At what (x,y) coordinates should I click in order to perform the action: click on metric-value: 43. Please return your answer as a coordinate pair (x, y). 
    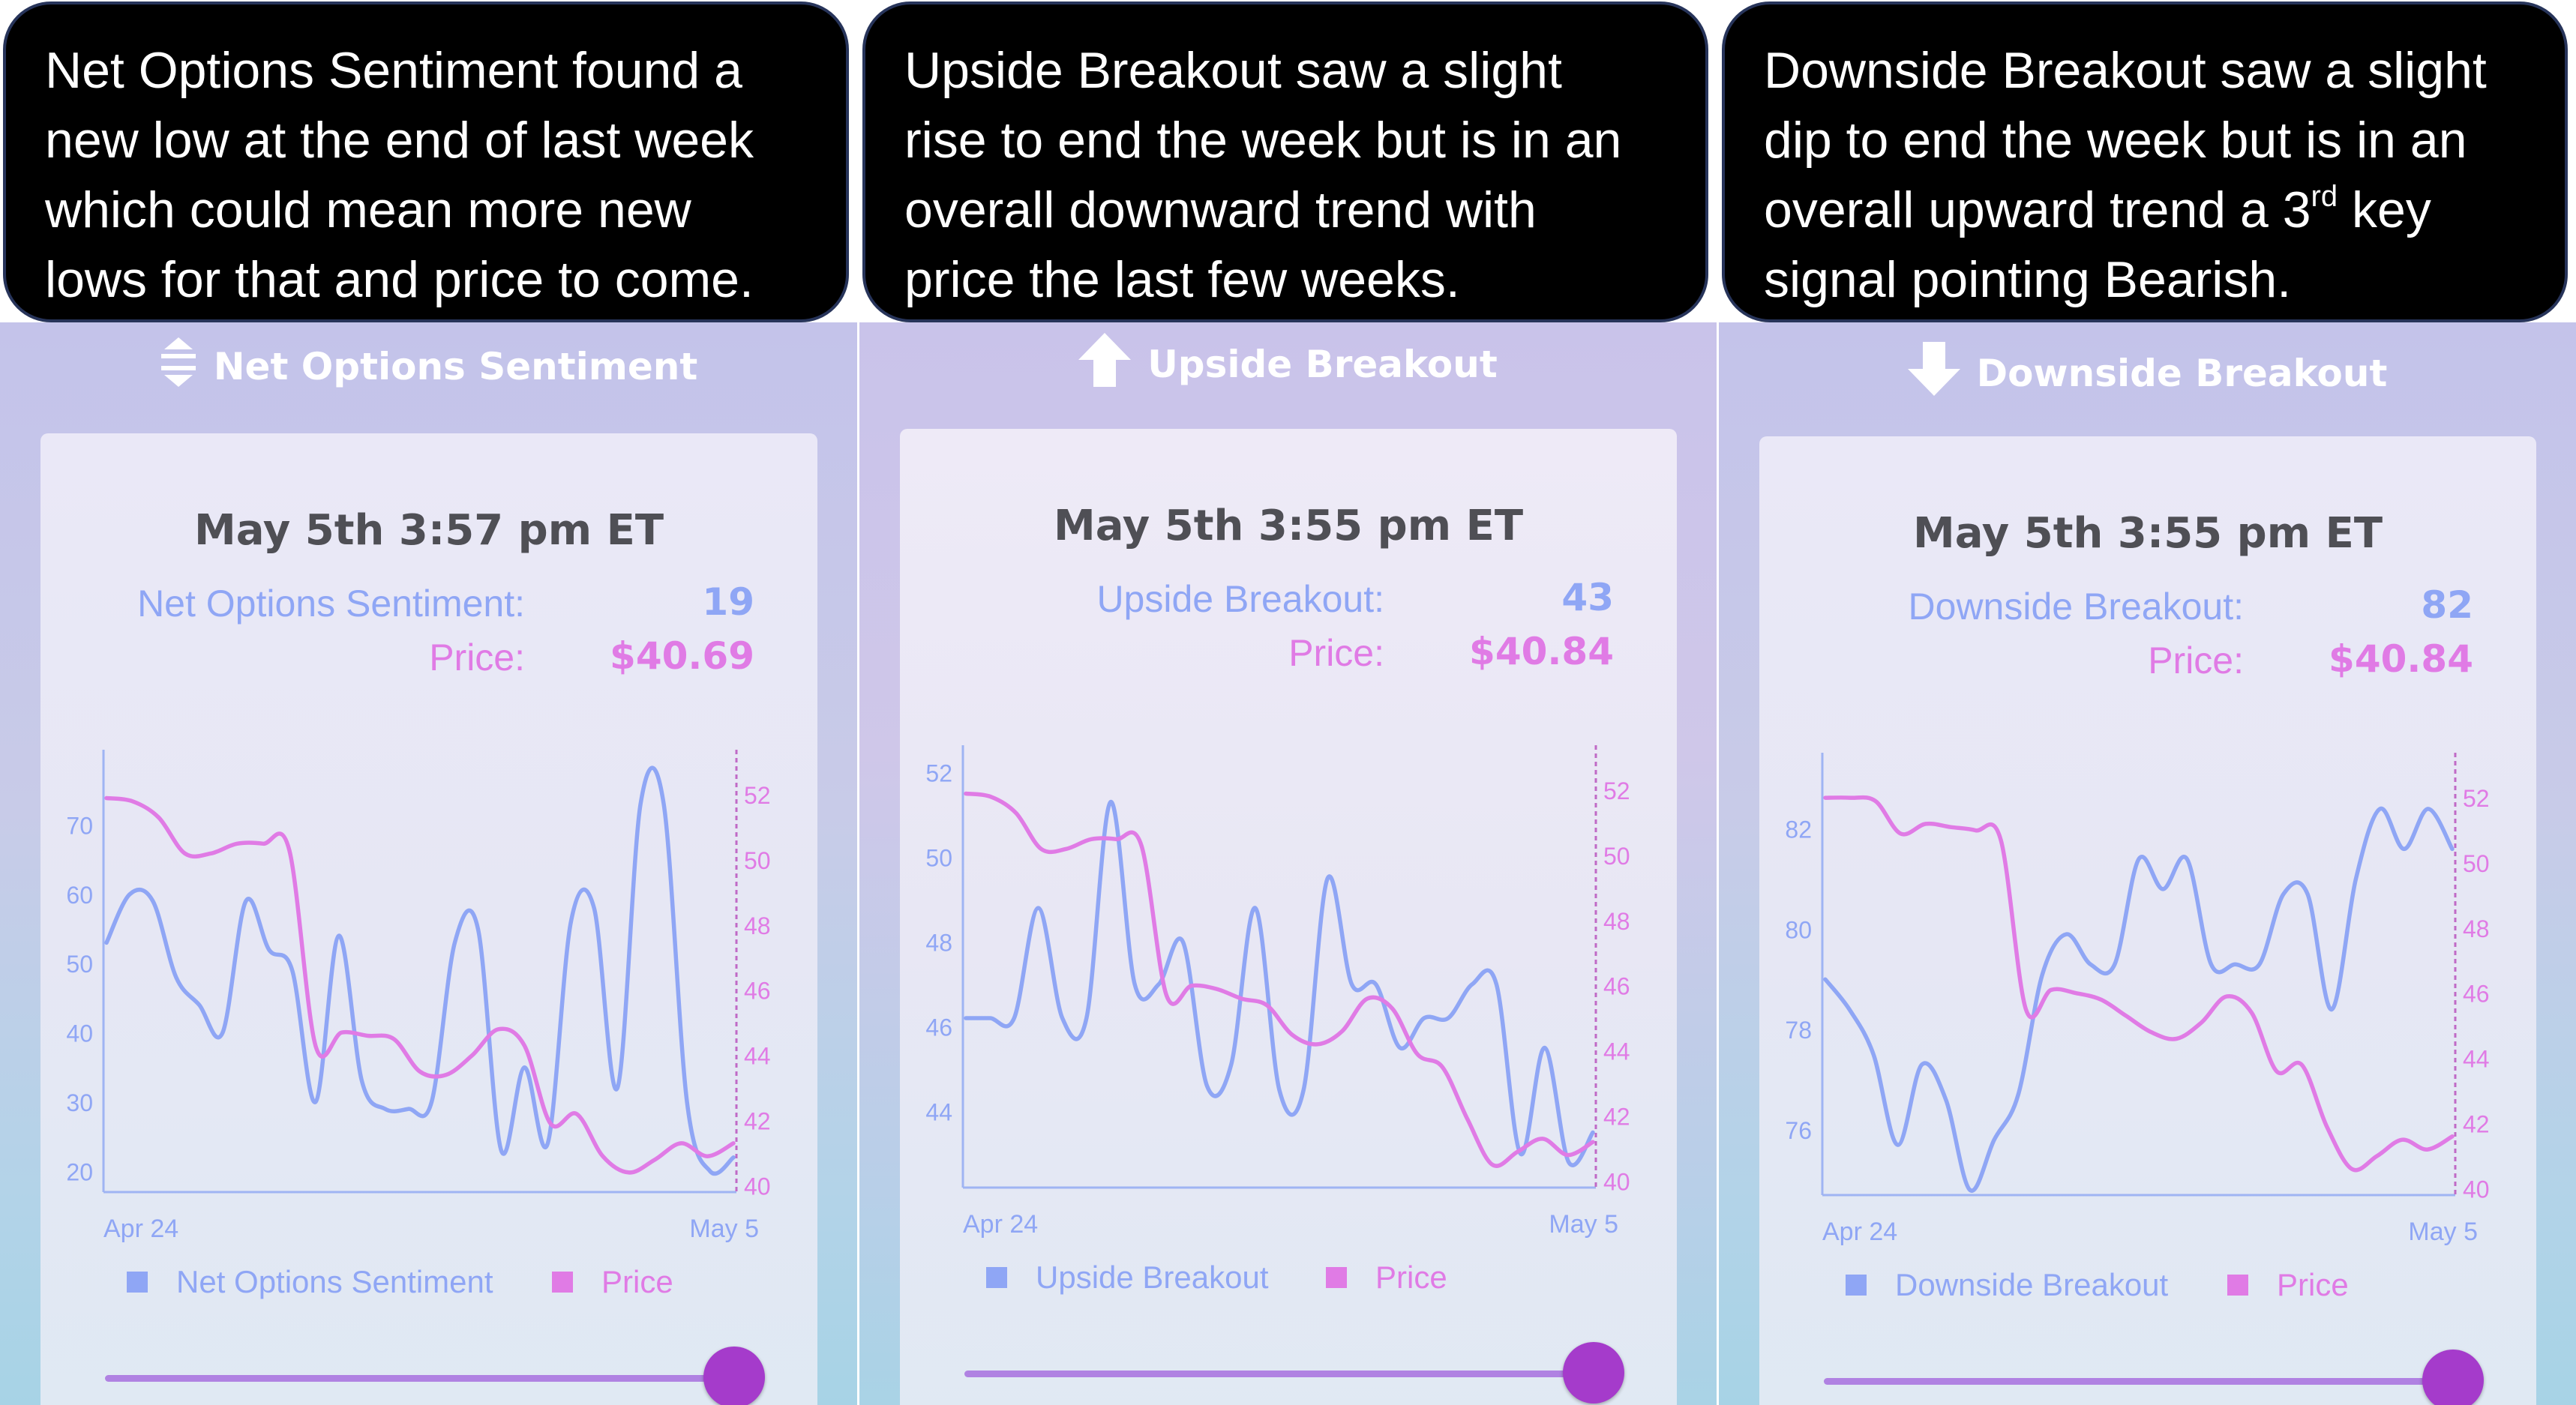
    Looking at the image, I should click on (1588, 597).